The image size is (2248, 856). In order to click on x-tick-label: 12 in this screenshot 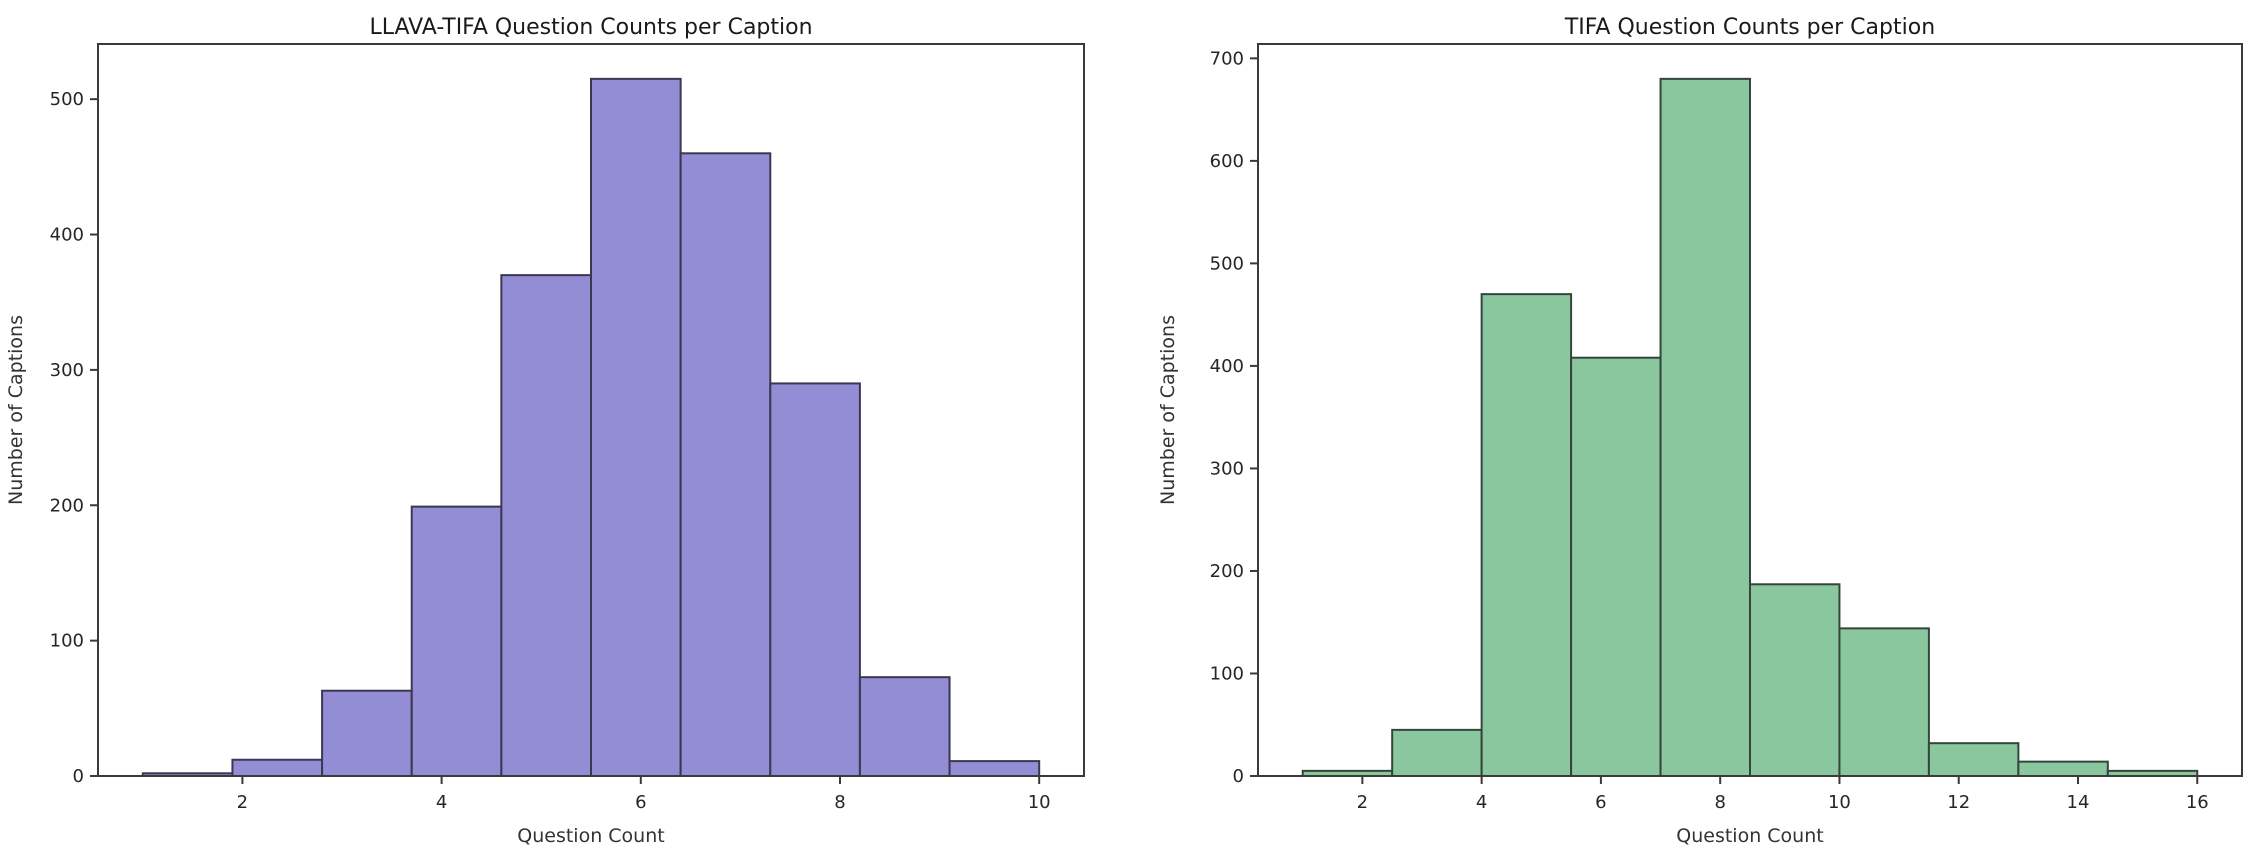, I will do `click(1958, 802)`.